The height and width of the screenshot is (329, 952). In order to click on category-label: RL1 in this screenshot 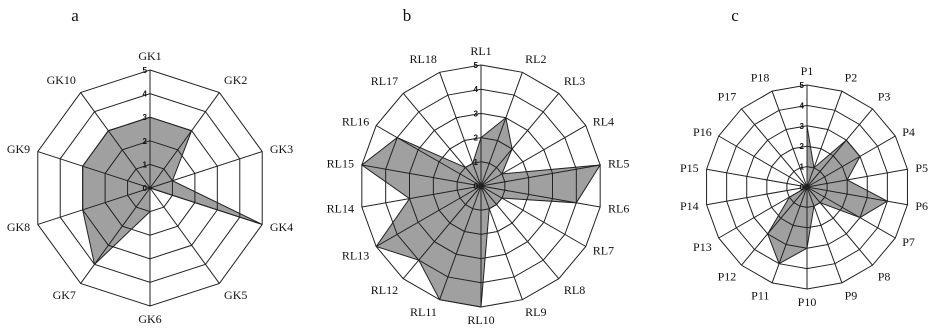, I will do `click(480, 51)`.